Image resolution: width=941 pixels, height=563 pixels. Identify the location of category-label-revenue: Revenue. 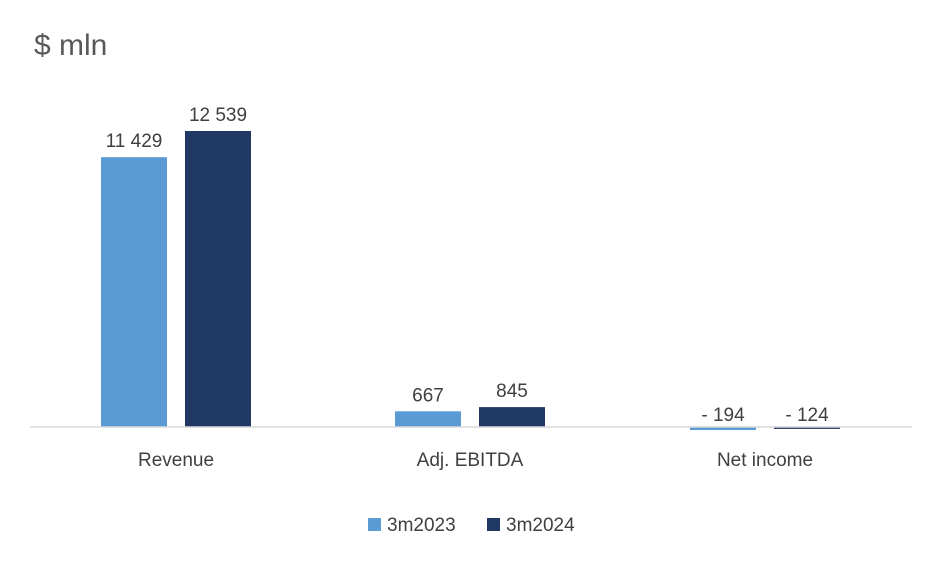
(176, 460).